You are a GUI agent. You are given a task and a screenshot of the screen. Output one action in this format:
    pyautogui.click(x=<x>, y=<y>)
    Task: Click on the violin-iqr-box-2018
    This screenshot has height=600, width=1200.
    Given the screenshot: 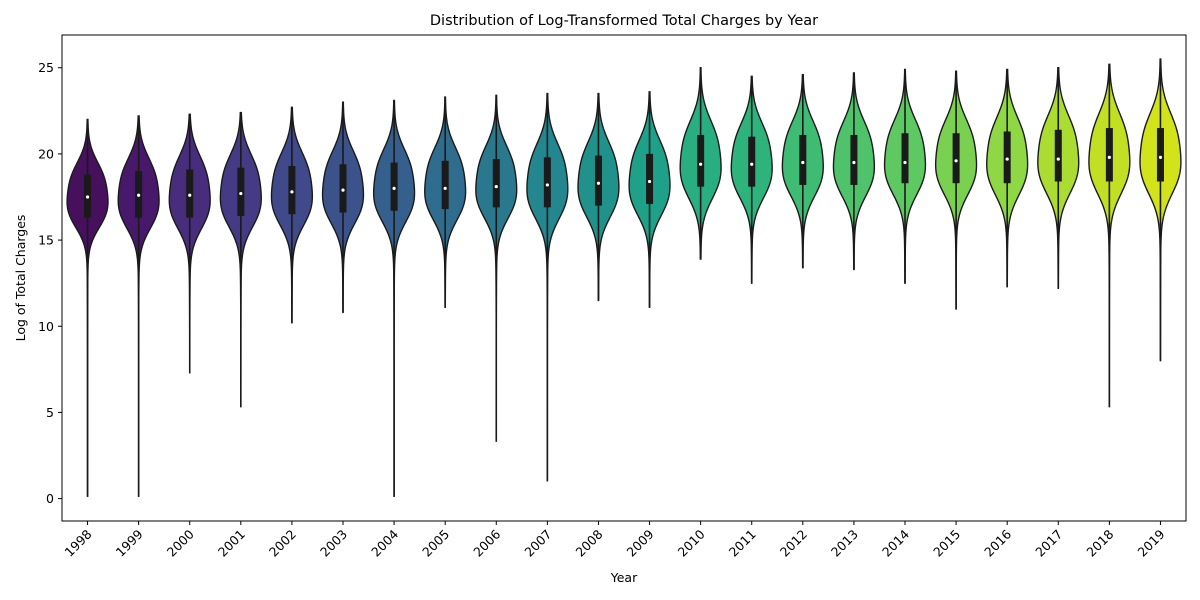 What is the action you would take?
    pyautogui.click(x=1109, y=155)
    